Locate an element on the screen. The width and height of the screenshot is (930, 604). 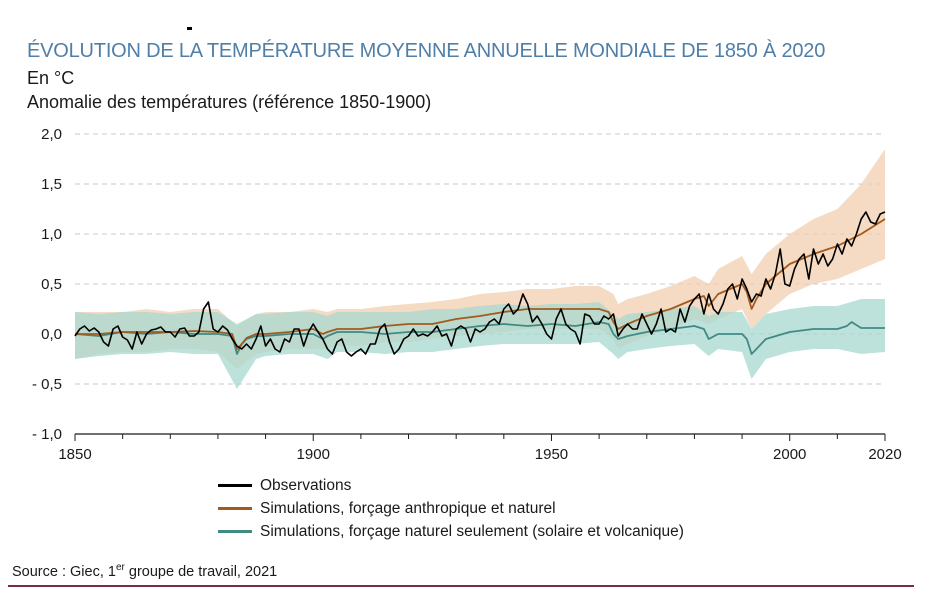
legend-swatch-observations is located at coordinates (235, 485).